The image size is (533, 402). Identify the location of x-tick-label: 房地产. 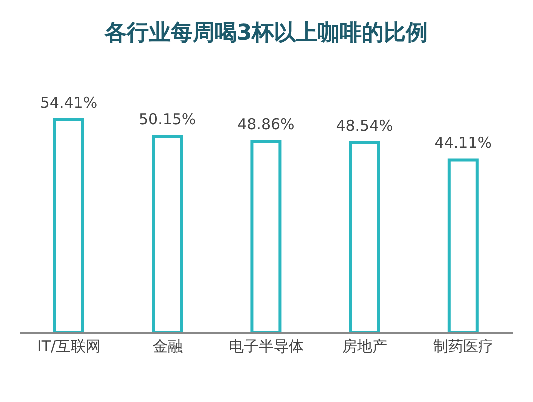
(365, 347).